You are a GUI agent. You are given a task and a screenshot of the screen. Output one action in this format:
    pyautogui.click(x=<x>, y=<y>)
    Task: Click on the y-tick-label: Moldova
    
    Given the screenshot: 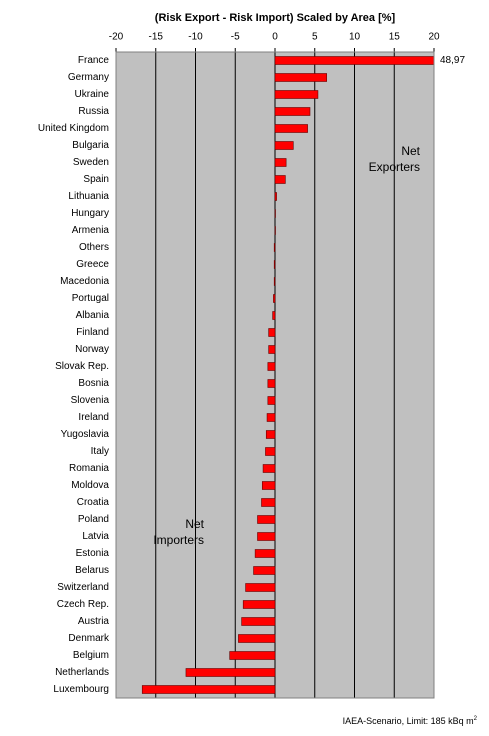 What is the action you would take?
    pyautogui.click(x=90, y=485)
    